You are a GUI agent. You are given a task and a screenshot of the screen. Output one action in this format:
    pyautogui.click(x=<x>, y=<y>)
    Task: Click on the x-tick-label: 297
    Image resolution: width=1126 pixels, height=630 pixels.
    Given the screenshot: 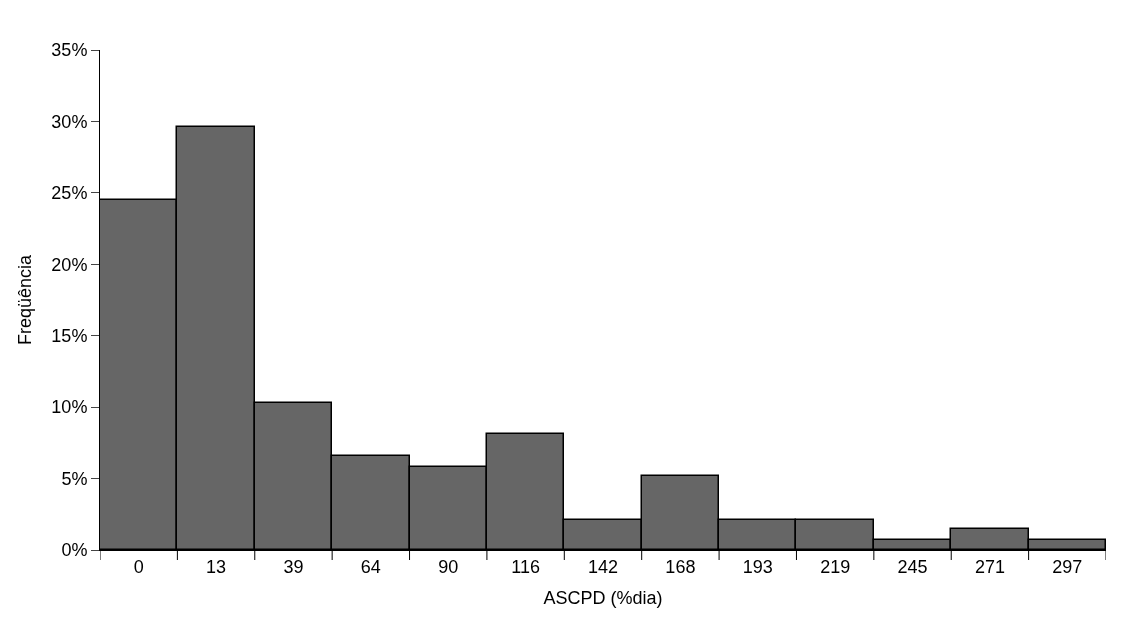 What is the action you would take?
    pyautogui.click(x=1067, y=566)
    